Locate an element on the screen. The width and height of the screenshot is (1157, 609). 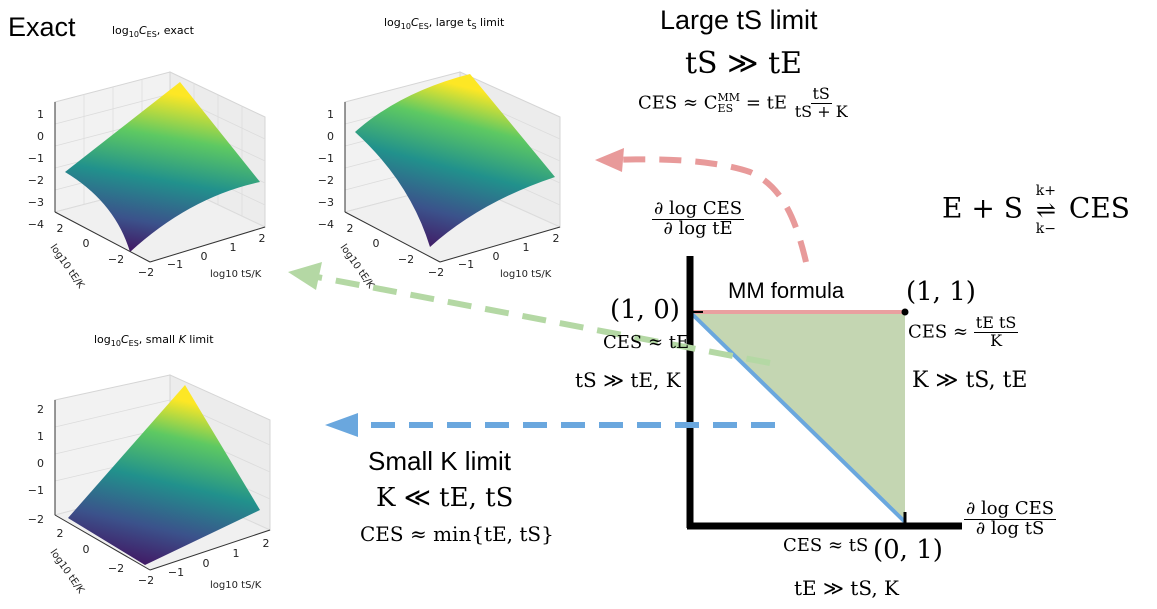
large-ts-condition: tS ≫ tE is located at coordinates (744, 63).